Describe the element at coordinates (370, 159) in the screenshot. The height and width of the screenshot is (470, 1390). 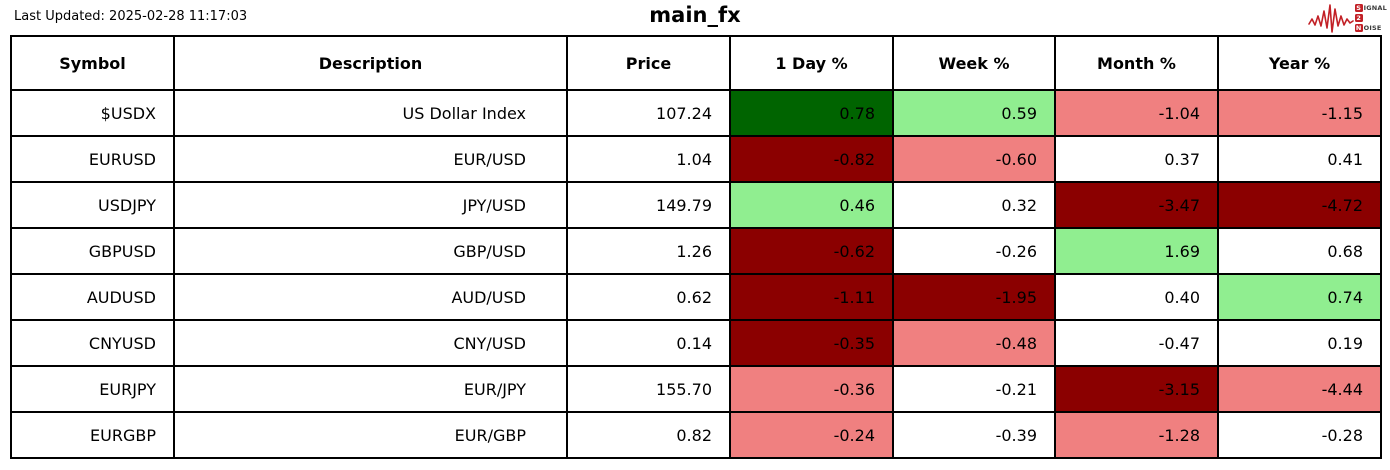
I see `description-cell: EUR/USD` at that location.